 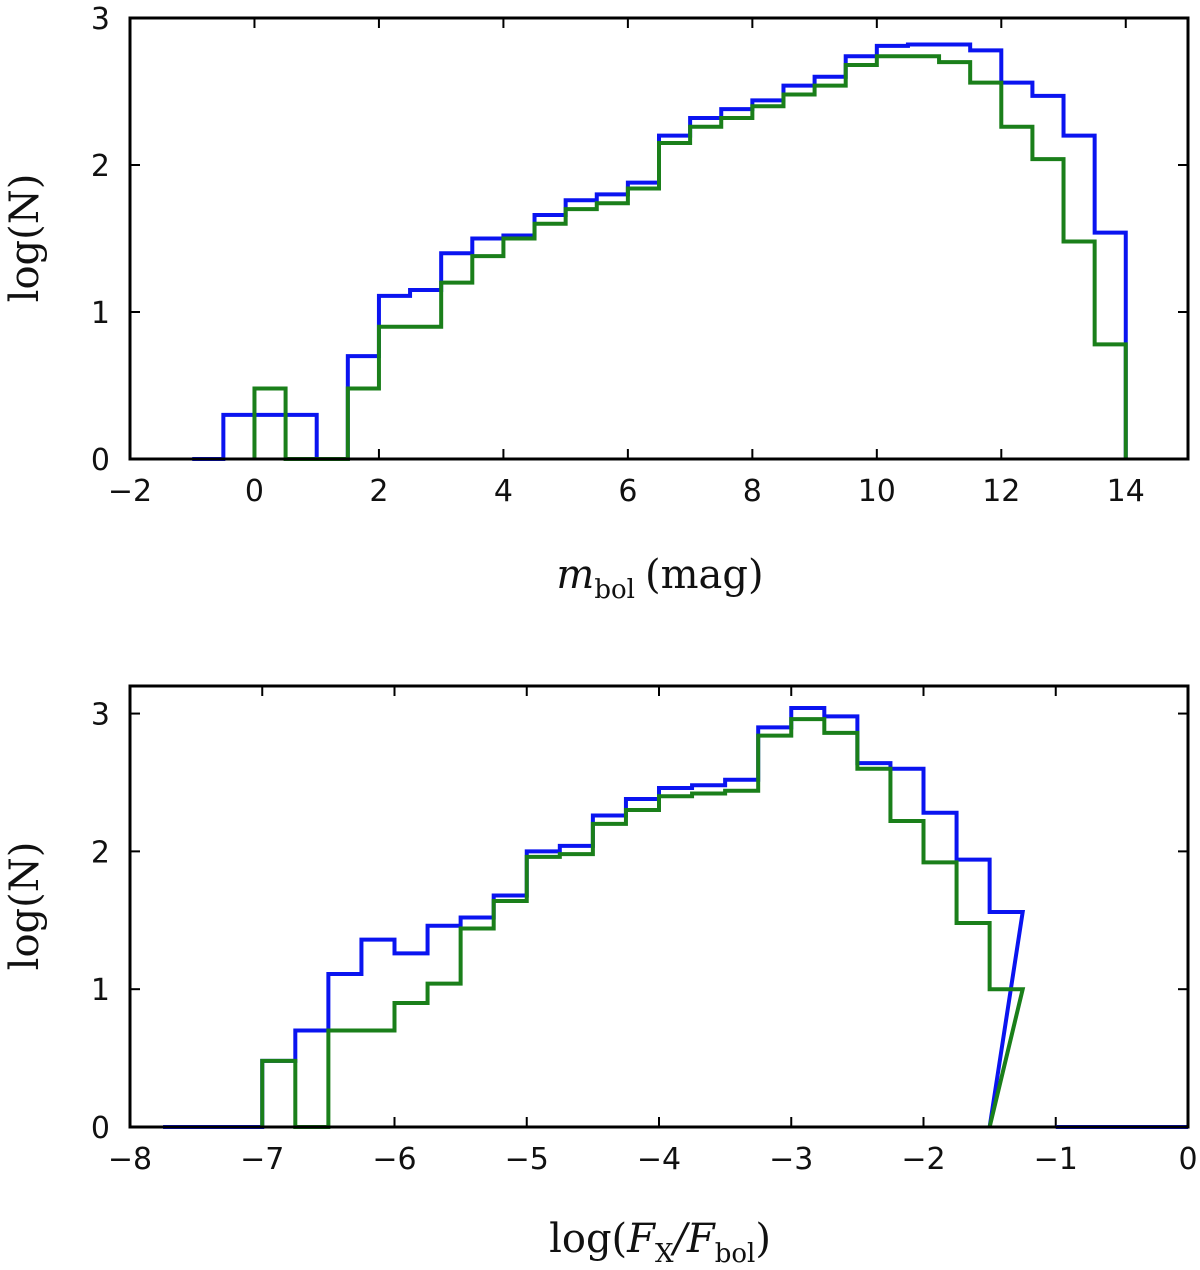 What do you see at coordinates (692, 1239) in the screenshot?
I see `bottom-xlabel-mid: /F` at bounding box center [692, 1239].